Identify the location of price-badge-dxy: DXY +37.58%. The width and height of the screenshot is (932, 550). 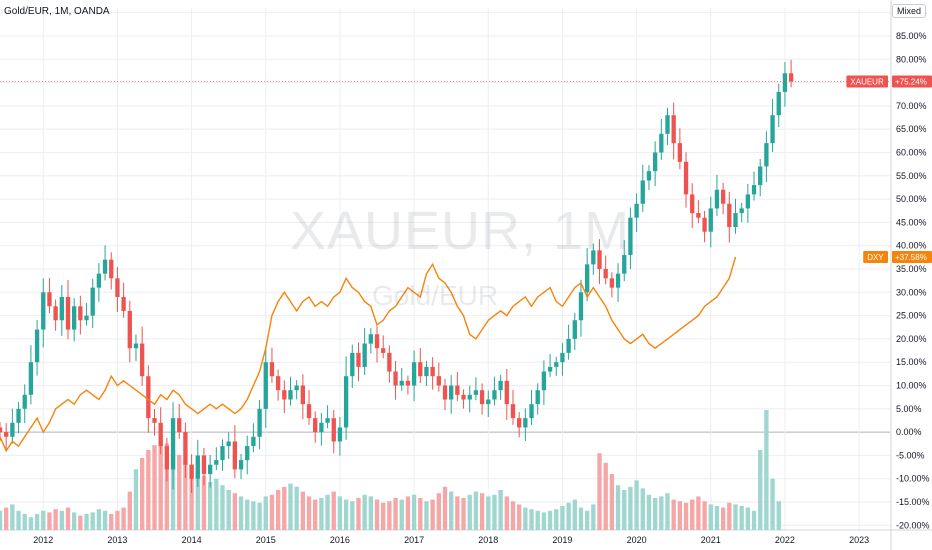
(897, 256).